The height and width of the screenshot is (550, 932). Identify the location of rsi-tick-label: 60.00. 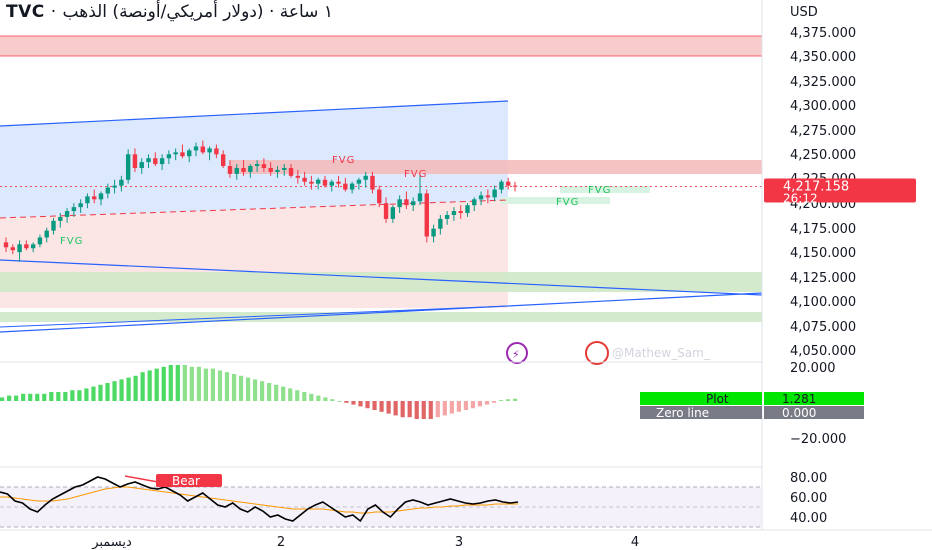
(808, 498).